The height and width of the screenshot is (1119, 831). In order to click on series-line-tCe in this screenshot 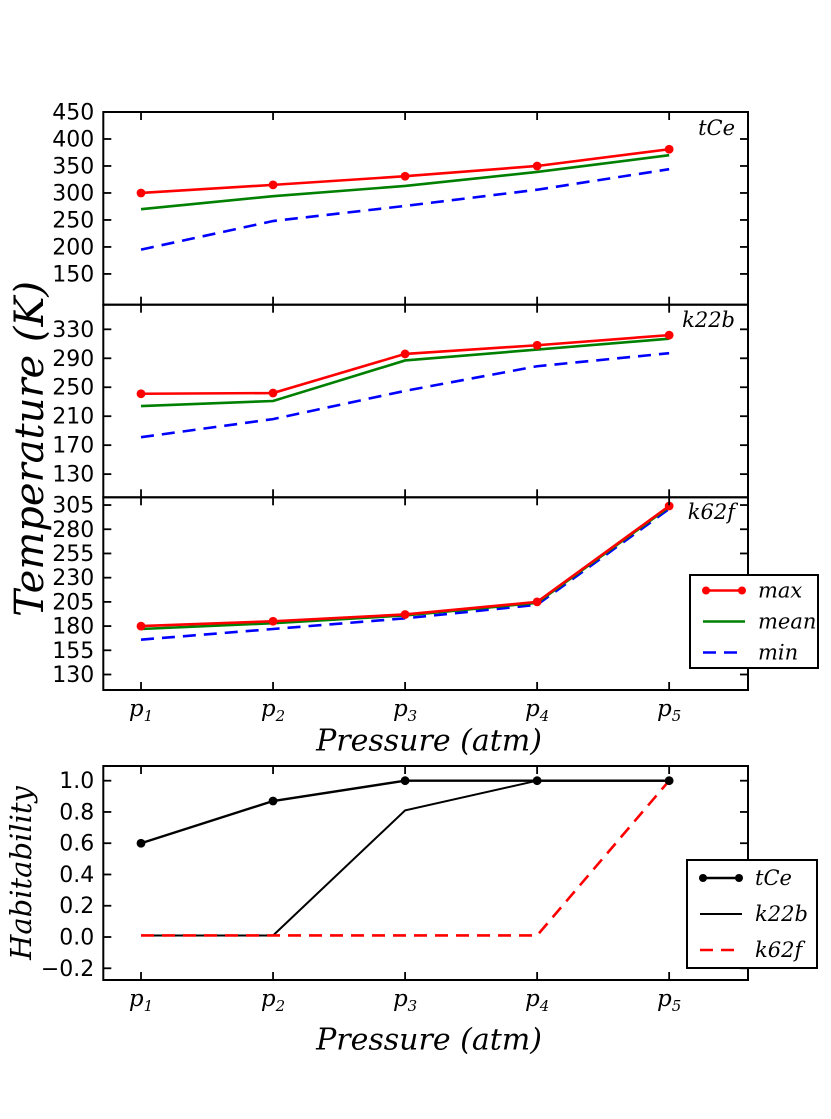, I will do `click(405, 812)`.